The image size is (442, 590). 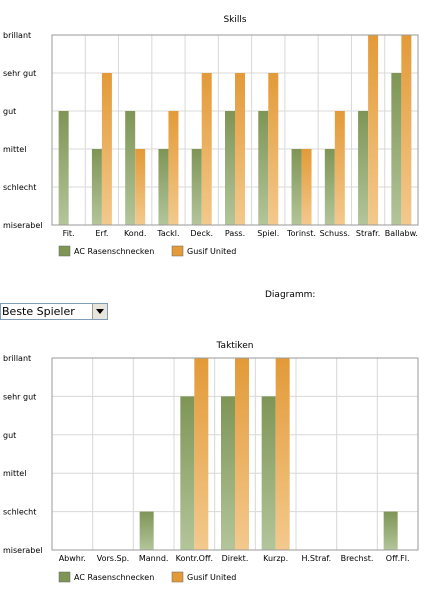 What do you see at coordinates (398, 558) in the screenshot?
I see `x-tick-label: Off.Fl.` at bounding box center [398, 558].